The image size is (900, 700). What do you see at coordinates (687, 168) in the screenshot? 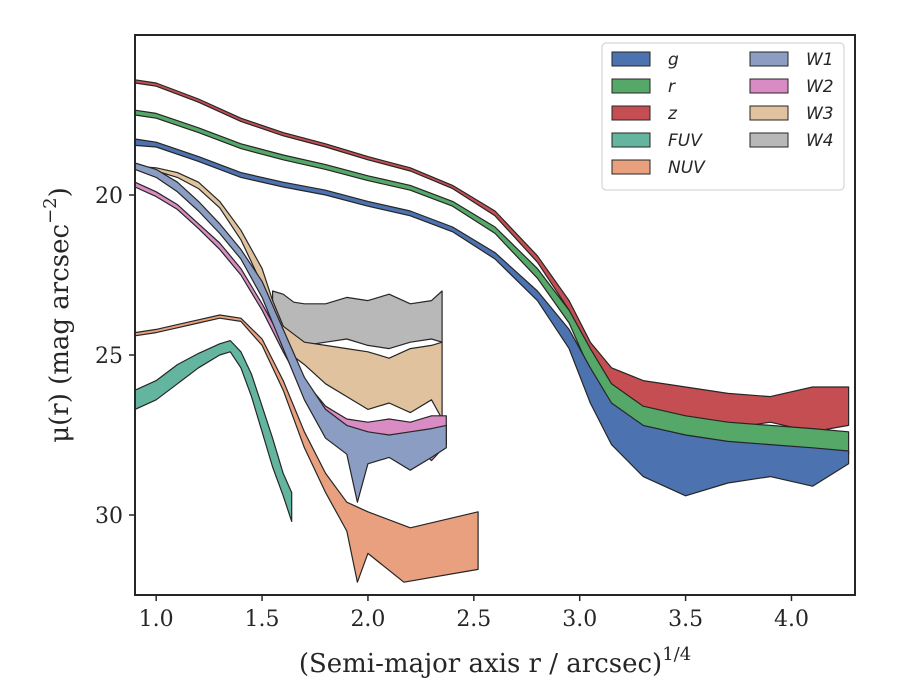
I see `legend-label-NUV: NUV` at bounding box center [687, 168].